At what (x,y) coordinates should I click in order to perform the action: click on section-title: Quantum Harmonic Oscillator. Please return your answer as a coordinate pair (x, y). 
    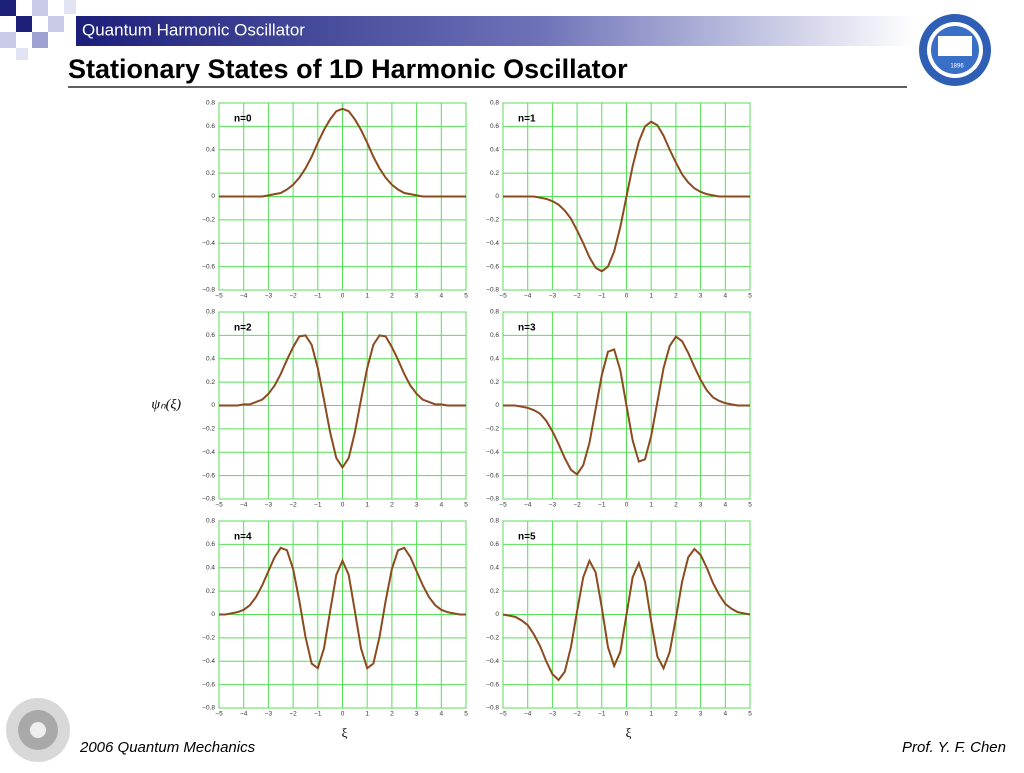
    Looking at the image, I should click on (193, 29).